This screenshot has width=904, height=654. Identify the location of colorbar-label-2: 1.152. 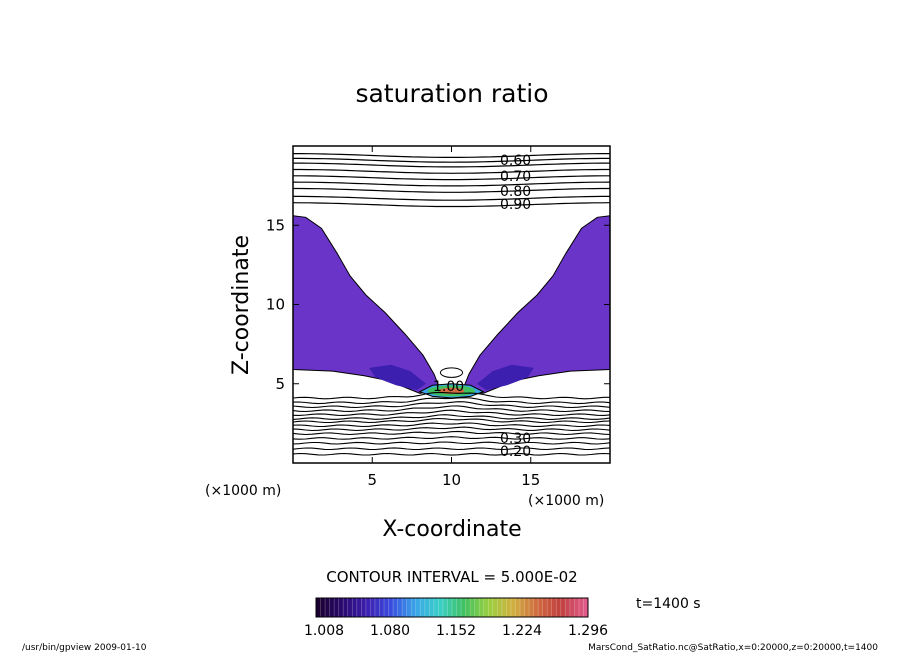
(456, 631).